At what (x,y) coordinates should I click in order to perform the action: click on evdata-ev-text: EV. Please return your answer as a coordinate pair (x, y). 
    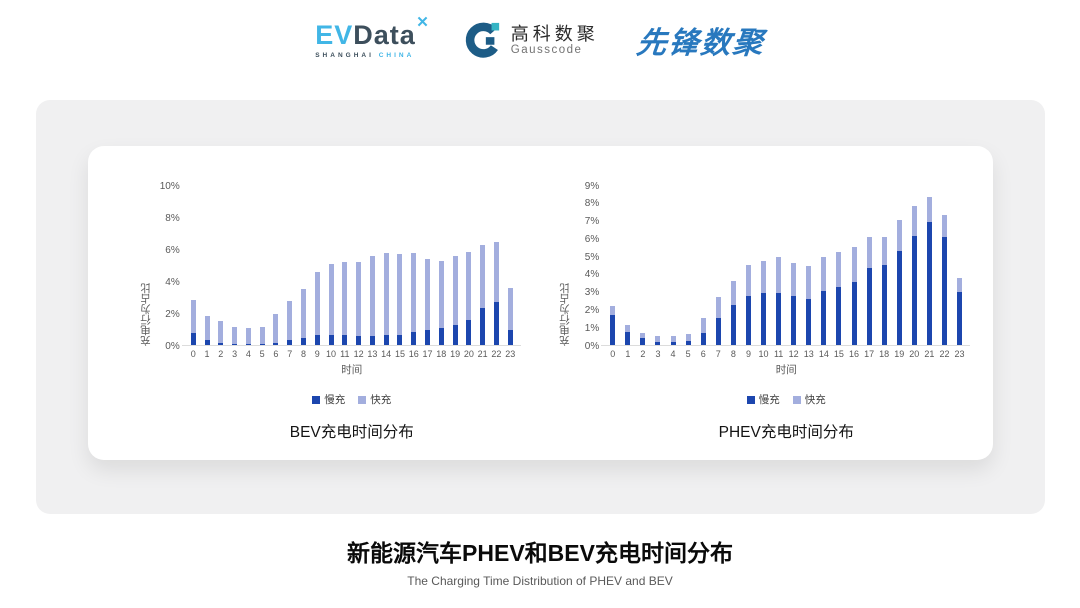
    Looking at the image, I should click on (334, 34).